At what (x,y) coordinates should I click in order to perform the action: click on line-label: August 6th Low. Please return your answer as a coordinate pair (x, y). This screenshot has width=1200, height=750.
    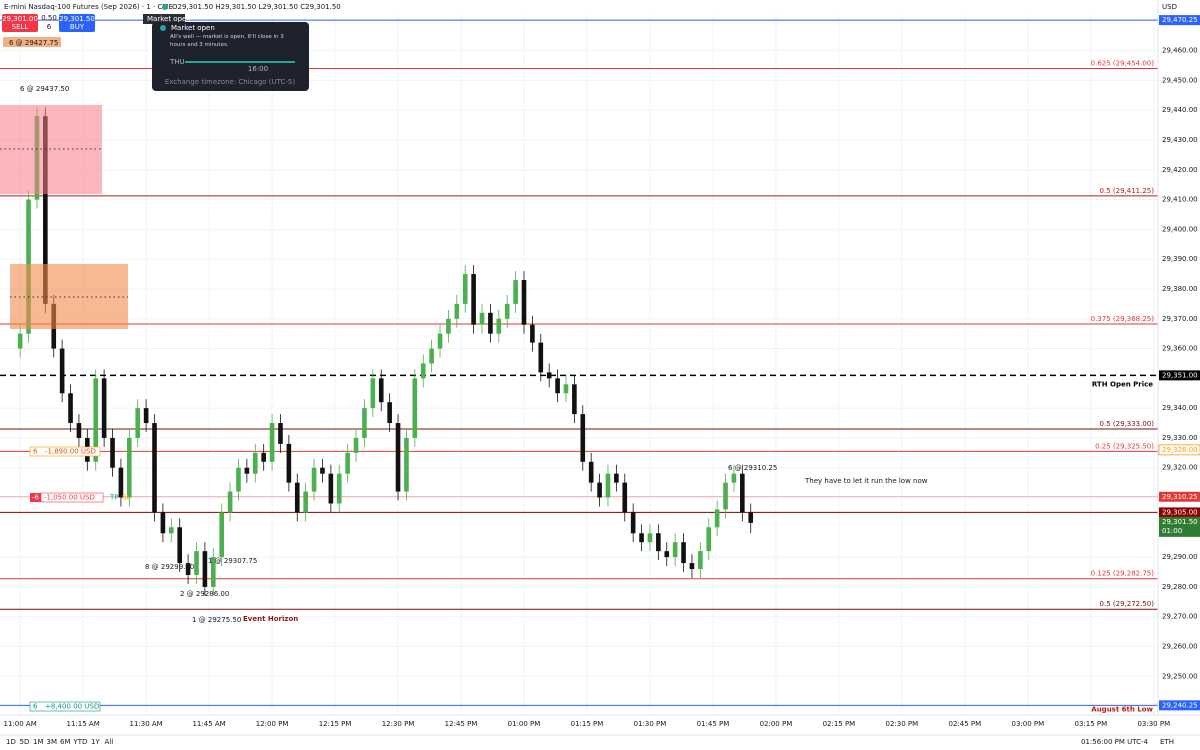
    Looking at the image, I should click on (1122, 709).